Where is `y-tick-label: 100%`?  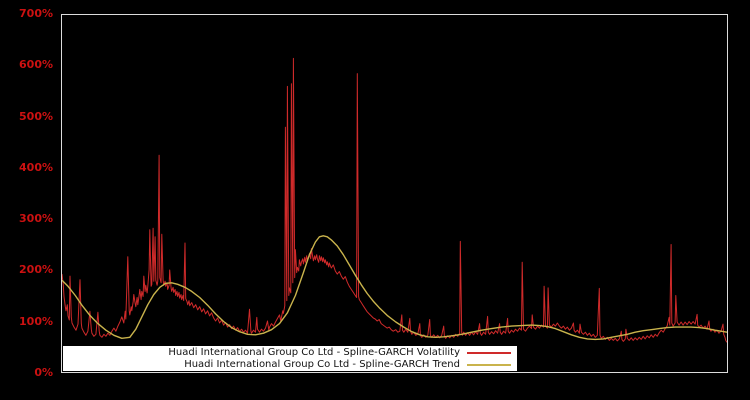
y-tick-label: 100% is located at coordinates (36, 321).